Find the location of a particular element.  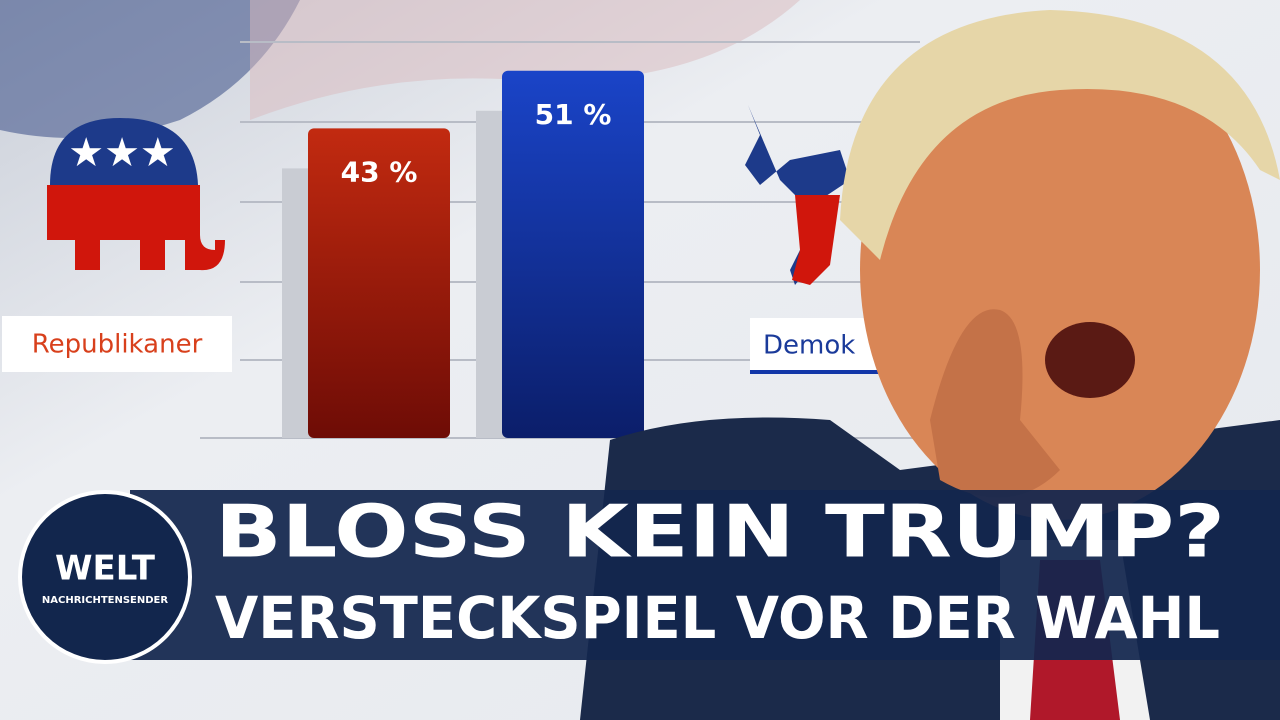

bar-chart: 43 % 51 % is located at coordinates (463, 254).